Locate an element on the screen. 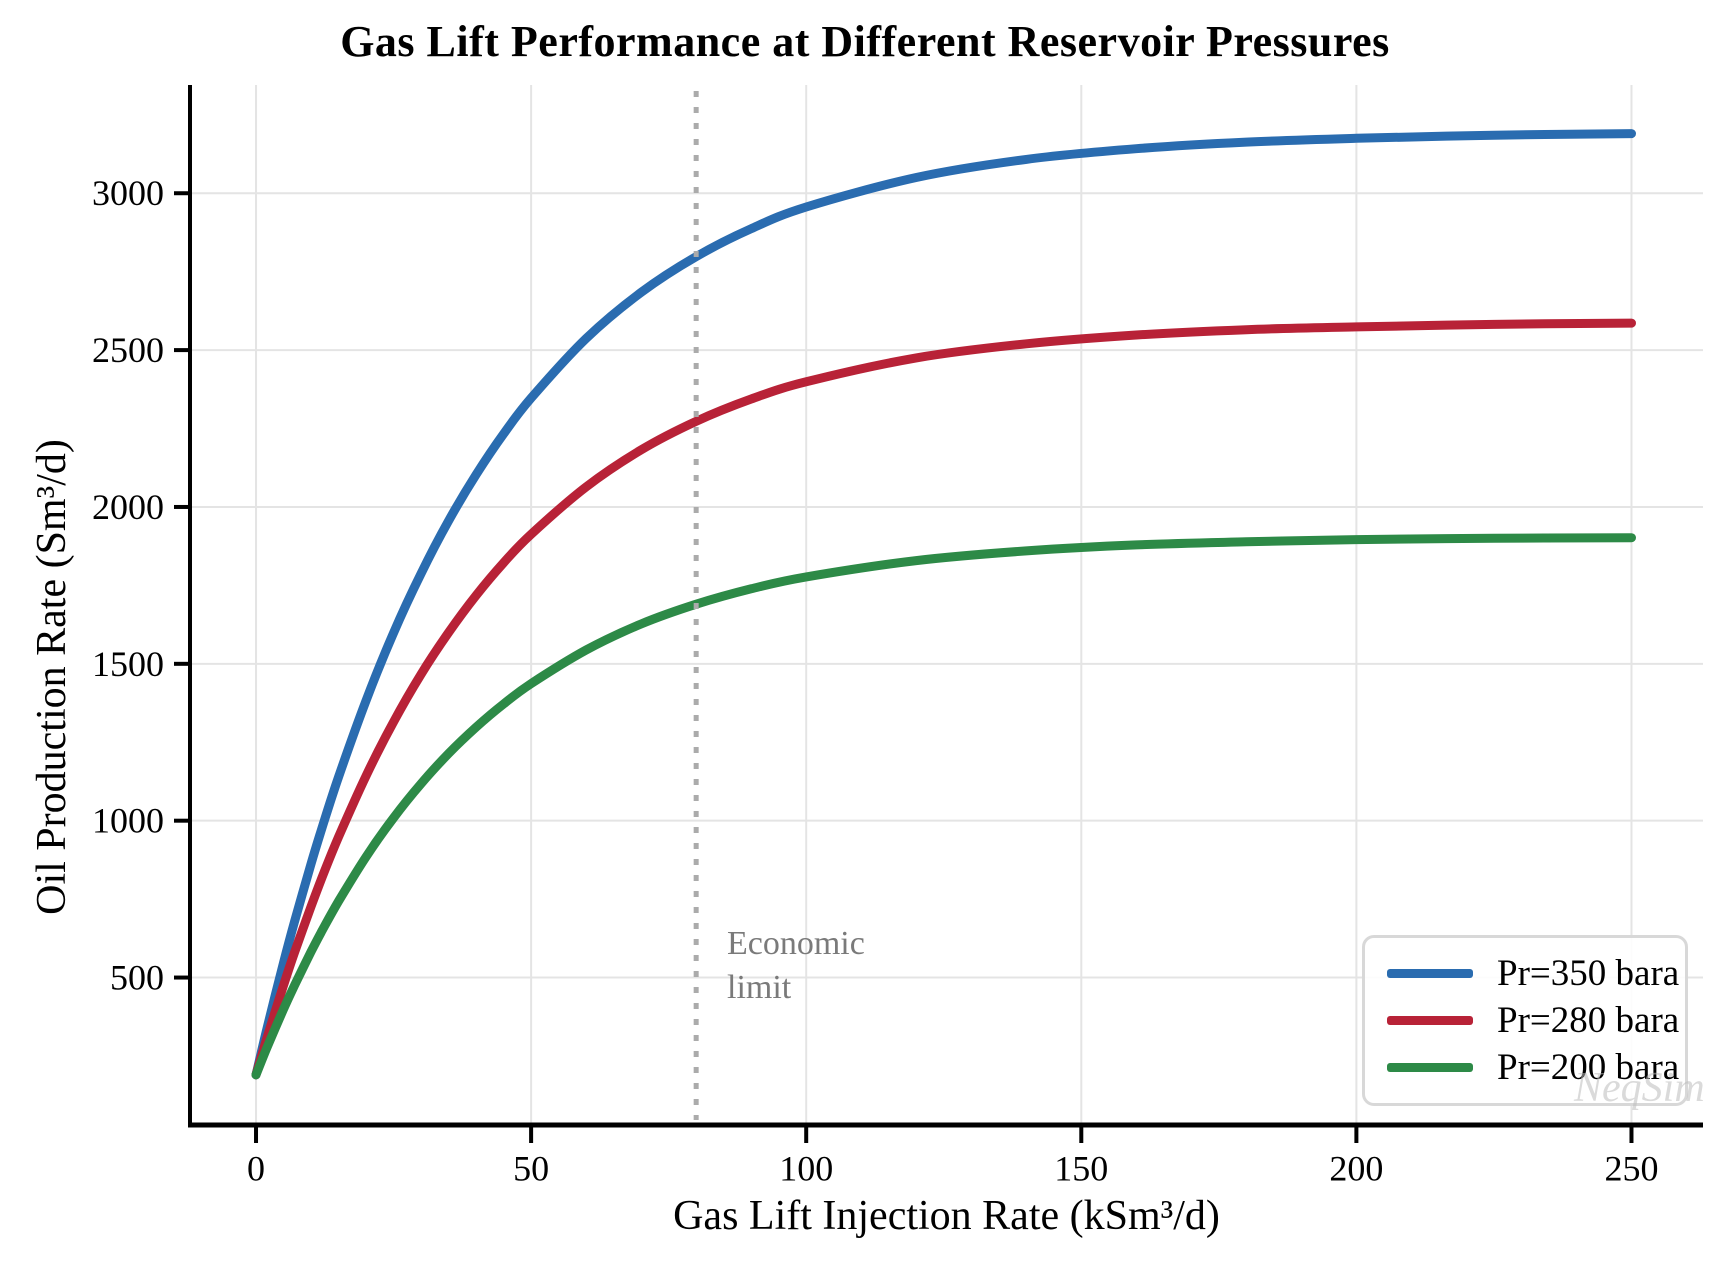 The image size is (1730, 1274). legend-item: Pr=350 bara is located at coordinates (1533, 973).